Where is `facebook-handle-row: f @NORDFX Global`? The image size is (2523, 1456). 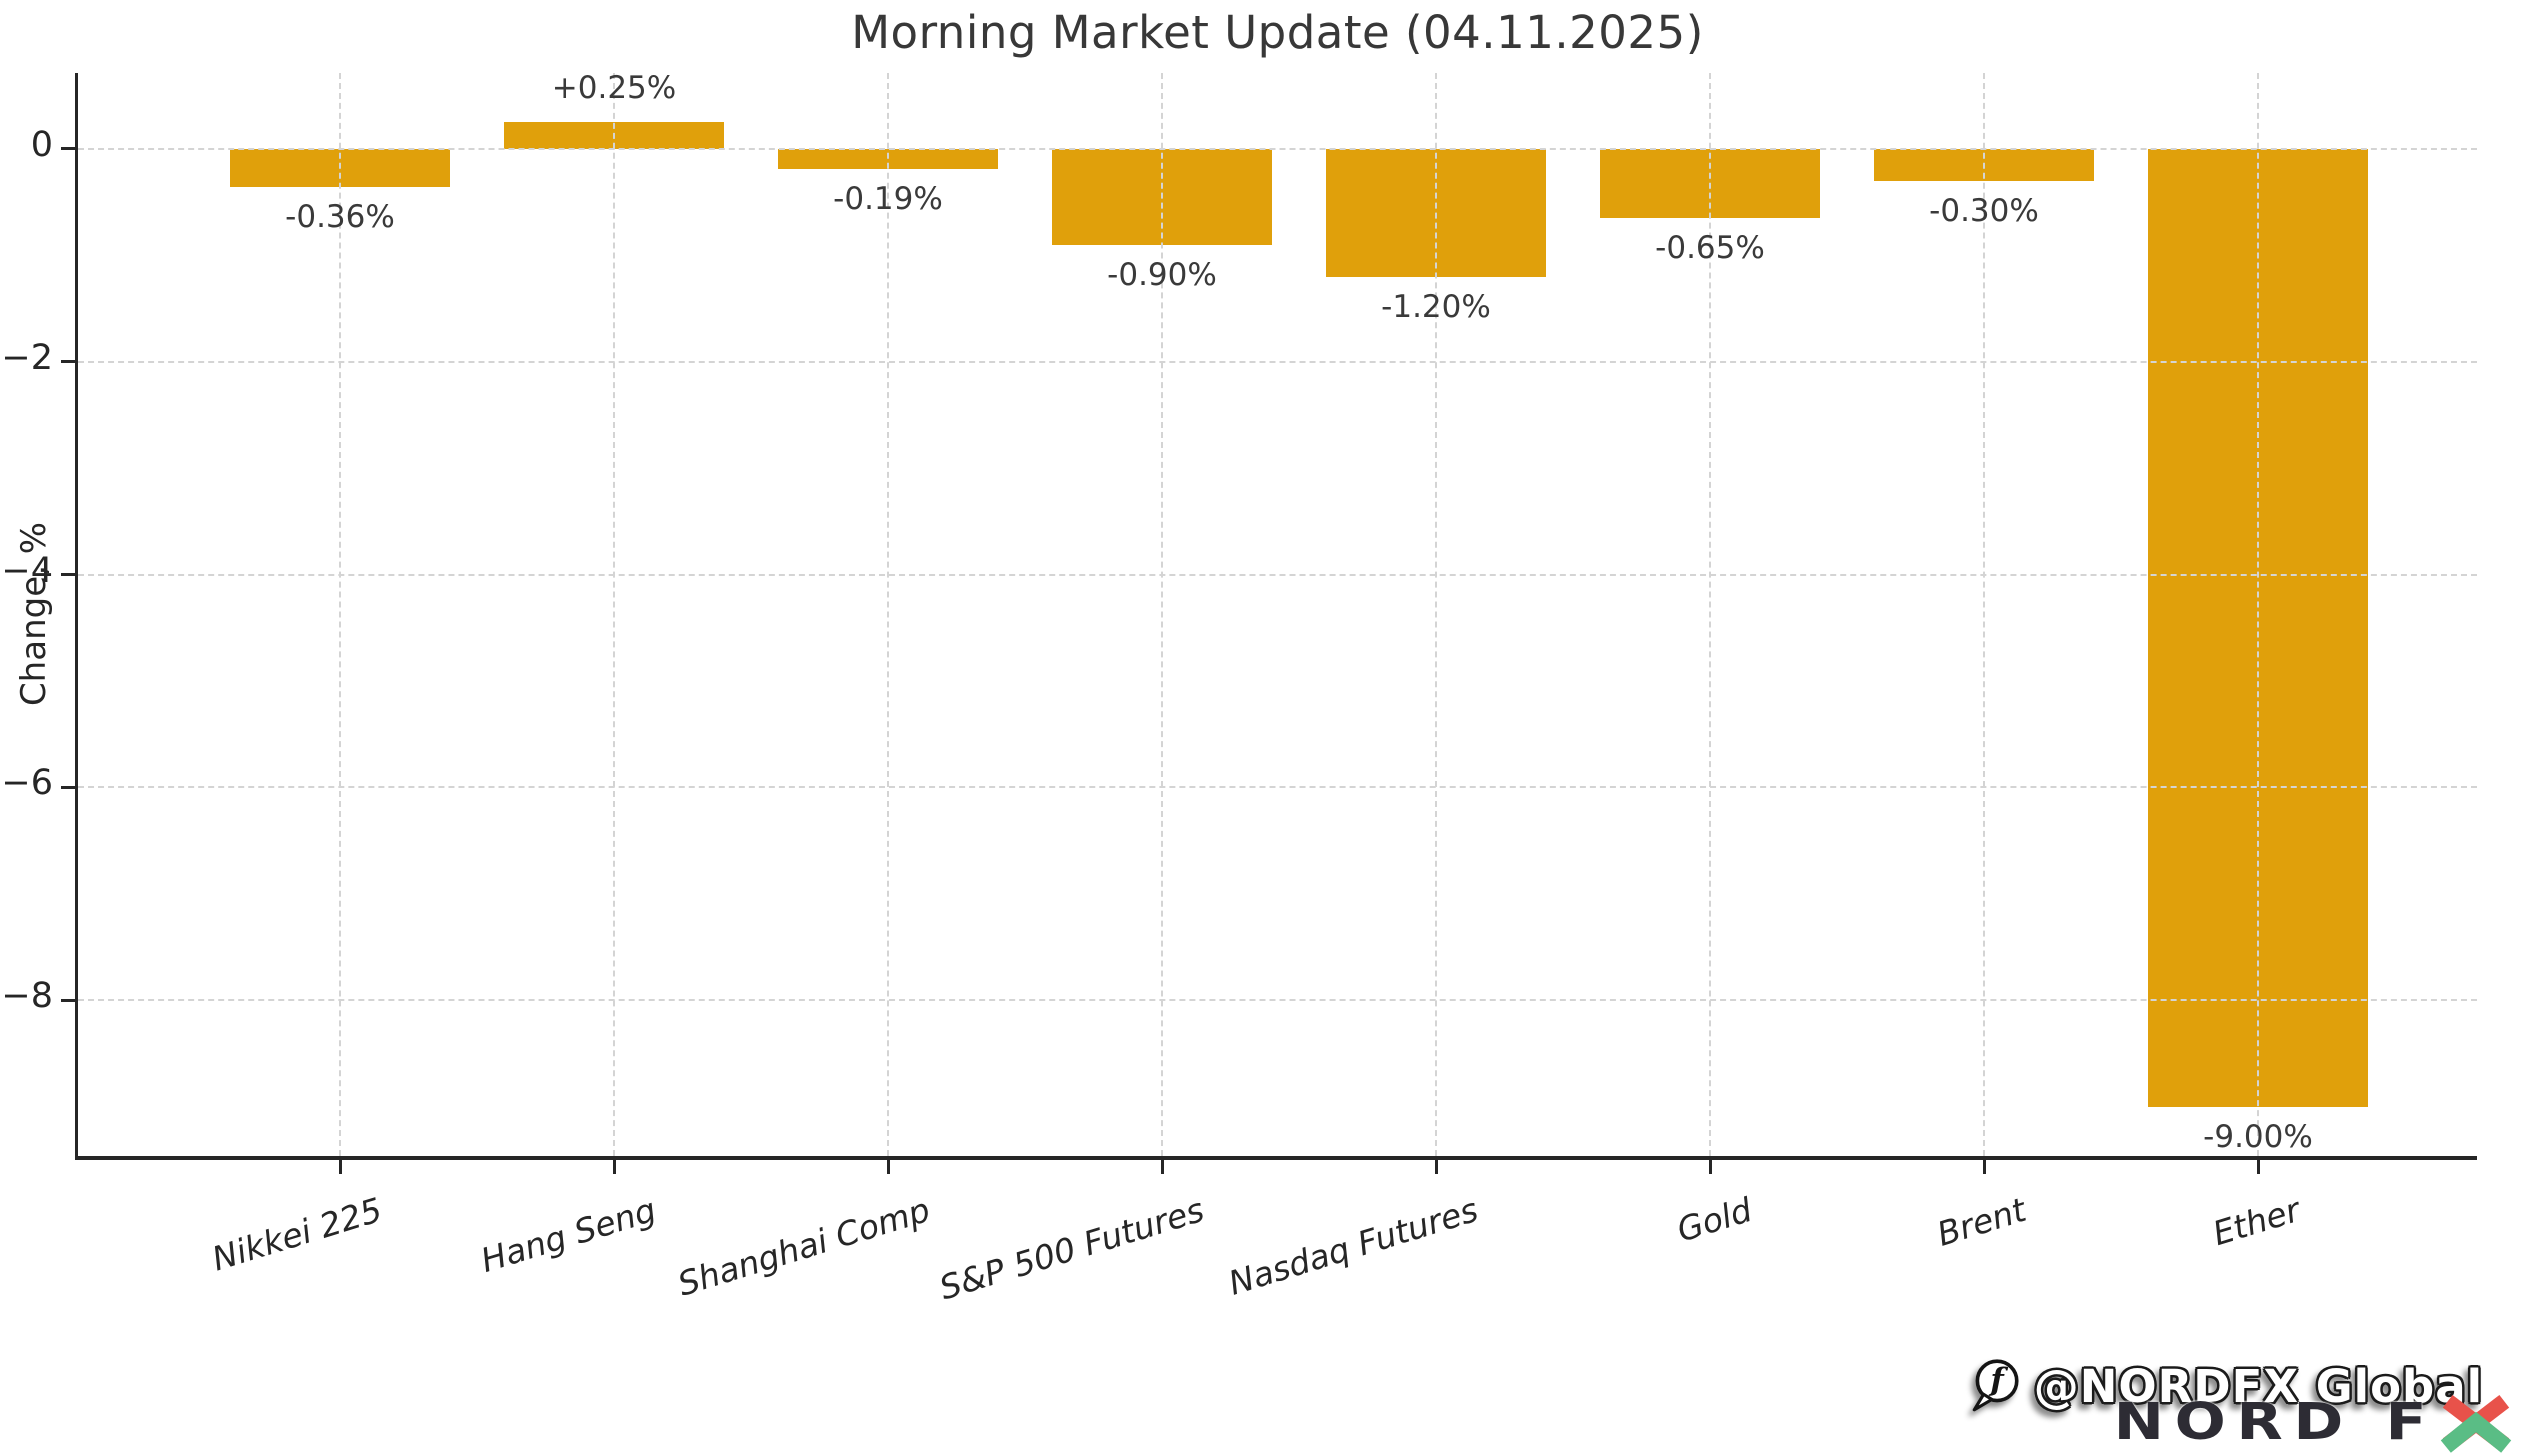
facebook-handle-row: f @NORDFX Global is located at coordinates (2224, 1386).